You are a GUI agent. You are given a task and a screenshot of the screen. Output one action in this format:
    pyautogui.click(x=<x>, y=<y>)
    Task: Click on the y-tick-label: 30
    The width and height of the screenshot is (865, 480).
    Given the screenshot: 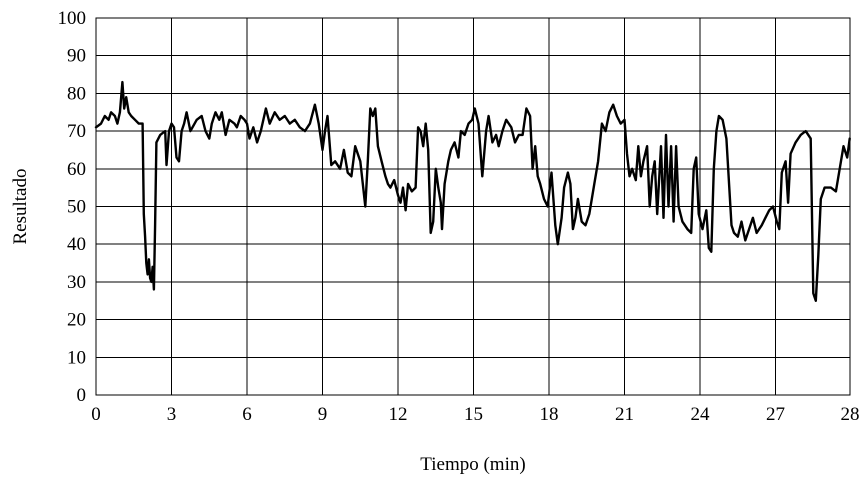 What is the action you would take?
    pyautogui.click(x=76, y=282)
    